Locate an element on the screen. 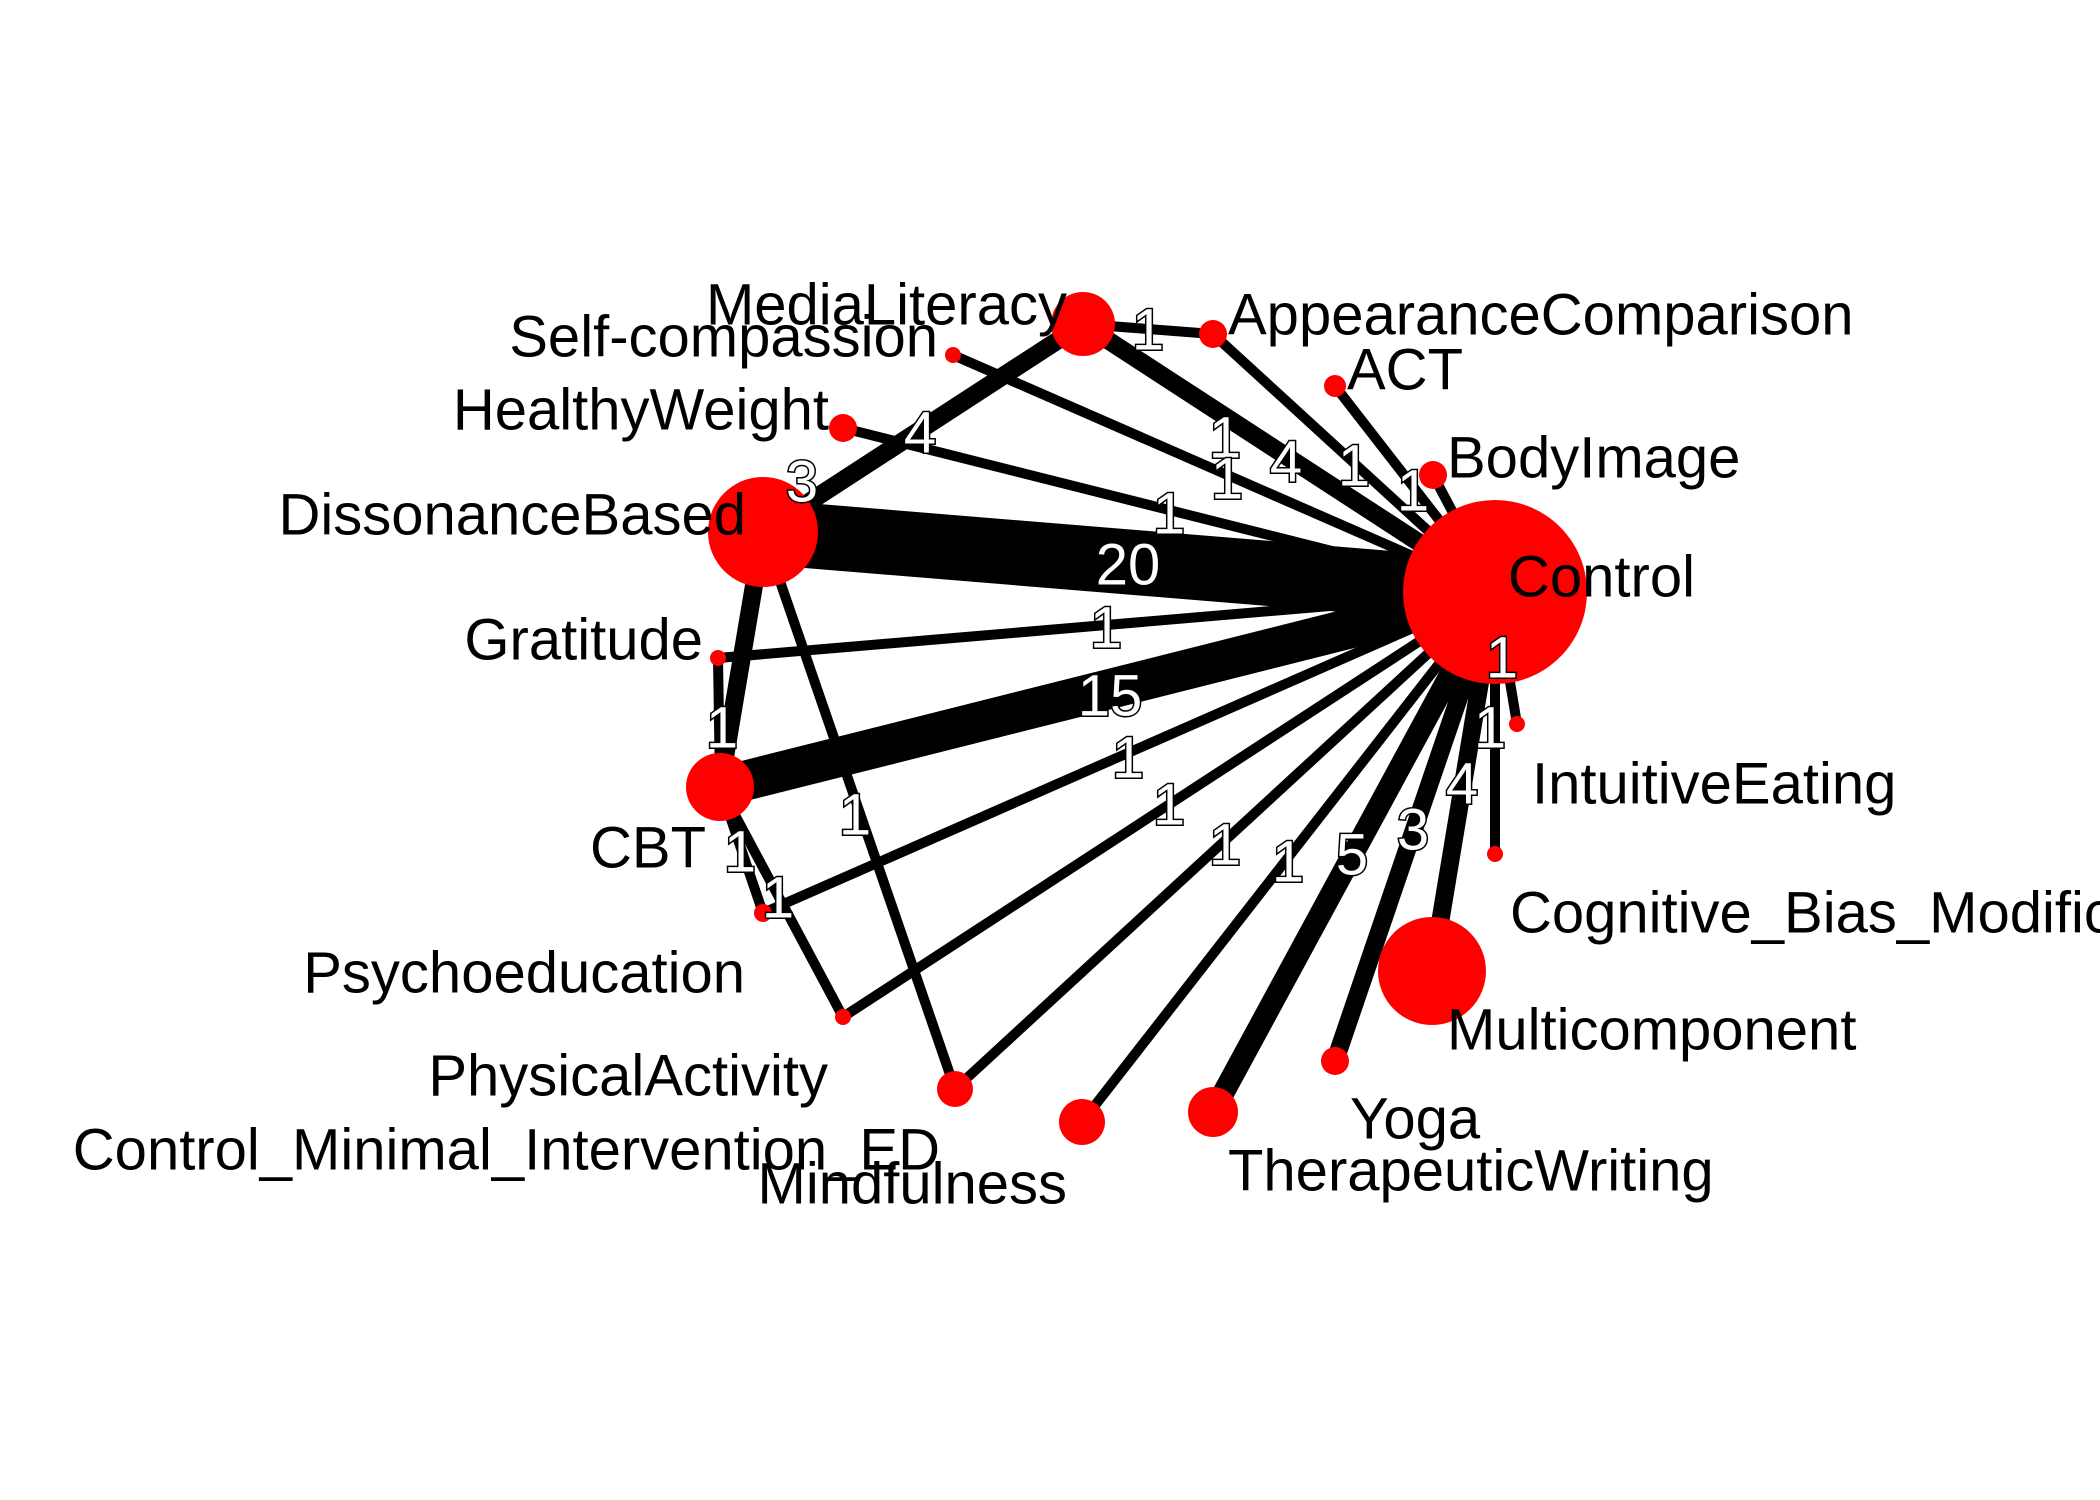 The width and height of the screenshot is (2100, 1500). edge-label-Yoga-Control: 3 is located at coordinates (1413, 830).